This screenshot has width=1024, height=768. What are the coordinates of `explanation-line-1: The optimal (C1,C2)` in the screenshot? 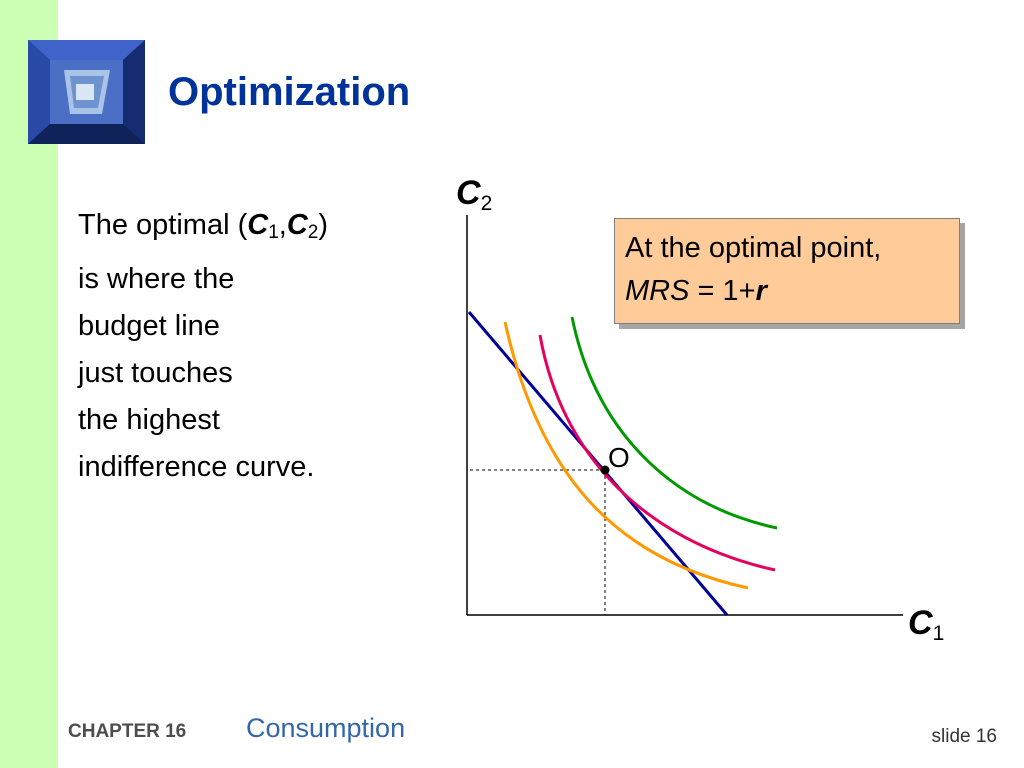 It's located at (203, 226).